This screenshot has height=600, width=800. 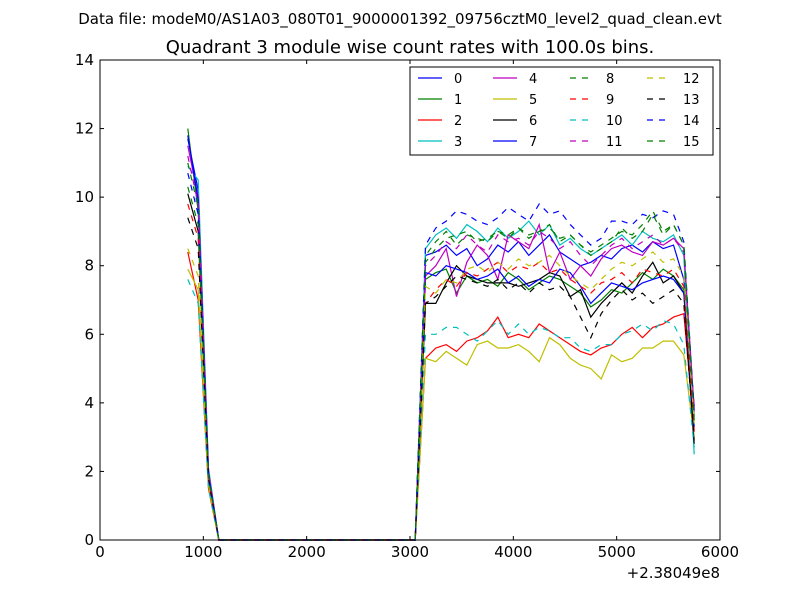 I want to click on x-offset-label: +2.38049e8, so click(x=673, y=573).